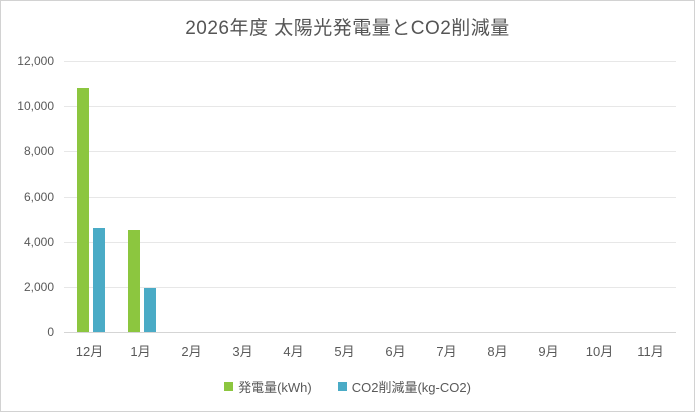  I want to click on y-tick-label: 12,000, so click(35, 61).